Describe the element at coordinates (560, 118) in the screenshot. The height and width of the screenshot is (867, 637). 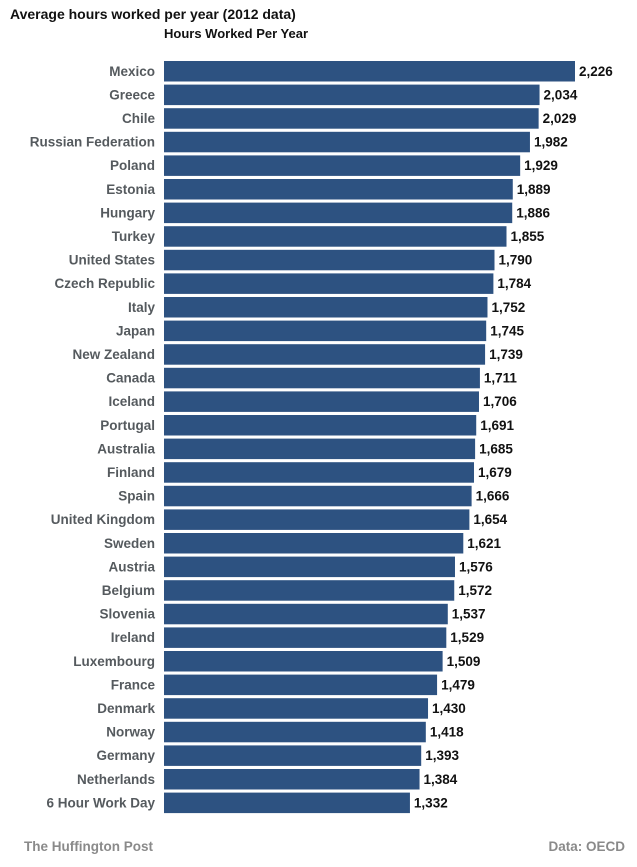
I see `value-label-2: 2,029` at that location.